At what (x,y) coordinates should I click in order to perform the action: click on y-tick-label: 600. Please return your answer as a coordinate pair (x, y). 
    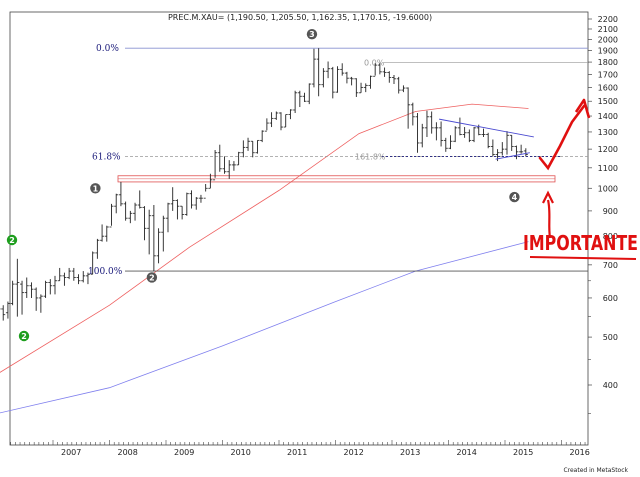
    Looking at the image, I should click on (610, 298).